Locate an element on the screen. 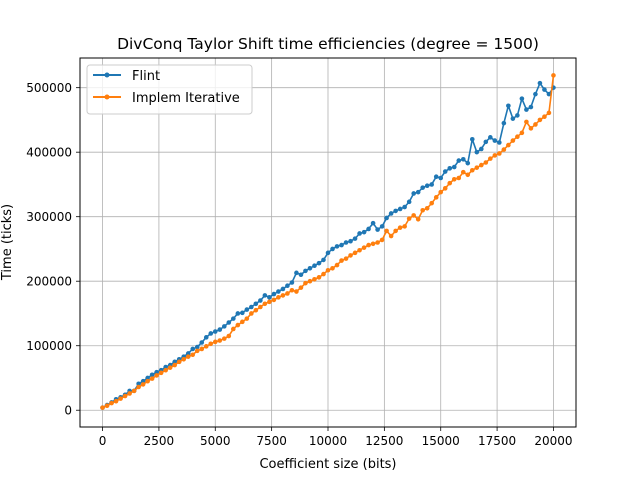  x-tick-label: 17500 is located at coordinates (497, 441).